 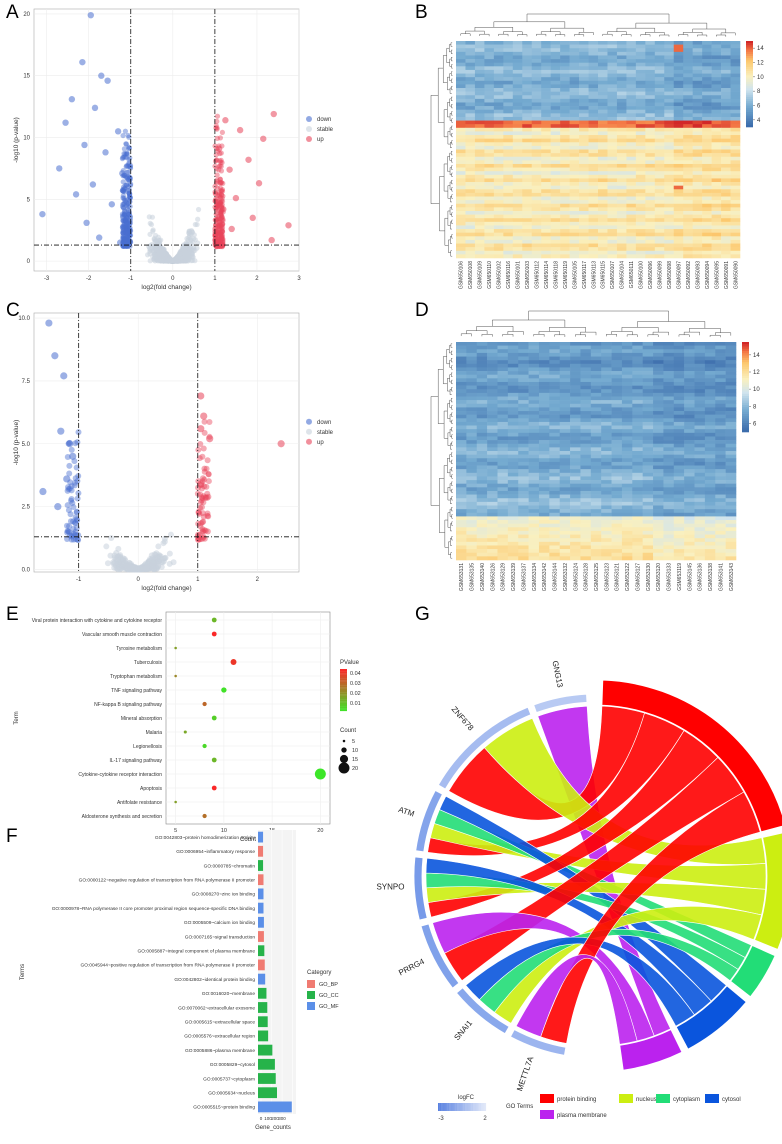 What do you see at coordinates (26, 570) in the screenshot?
I see `y-tick-label: 0.0` at bounding box center [26, 570].